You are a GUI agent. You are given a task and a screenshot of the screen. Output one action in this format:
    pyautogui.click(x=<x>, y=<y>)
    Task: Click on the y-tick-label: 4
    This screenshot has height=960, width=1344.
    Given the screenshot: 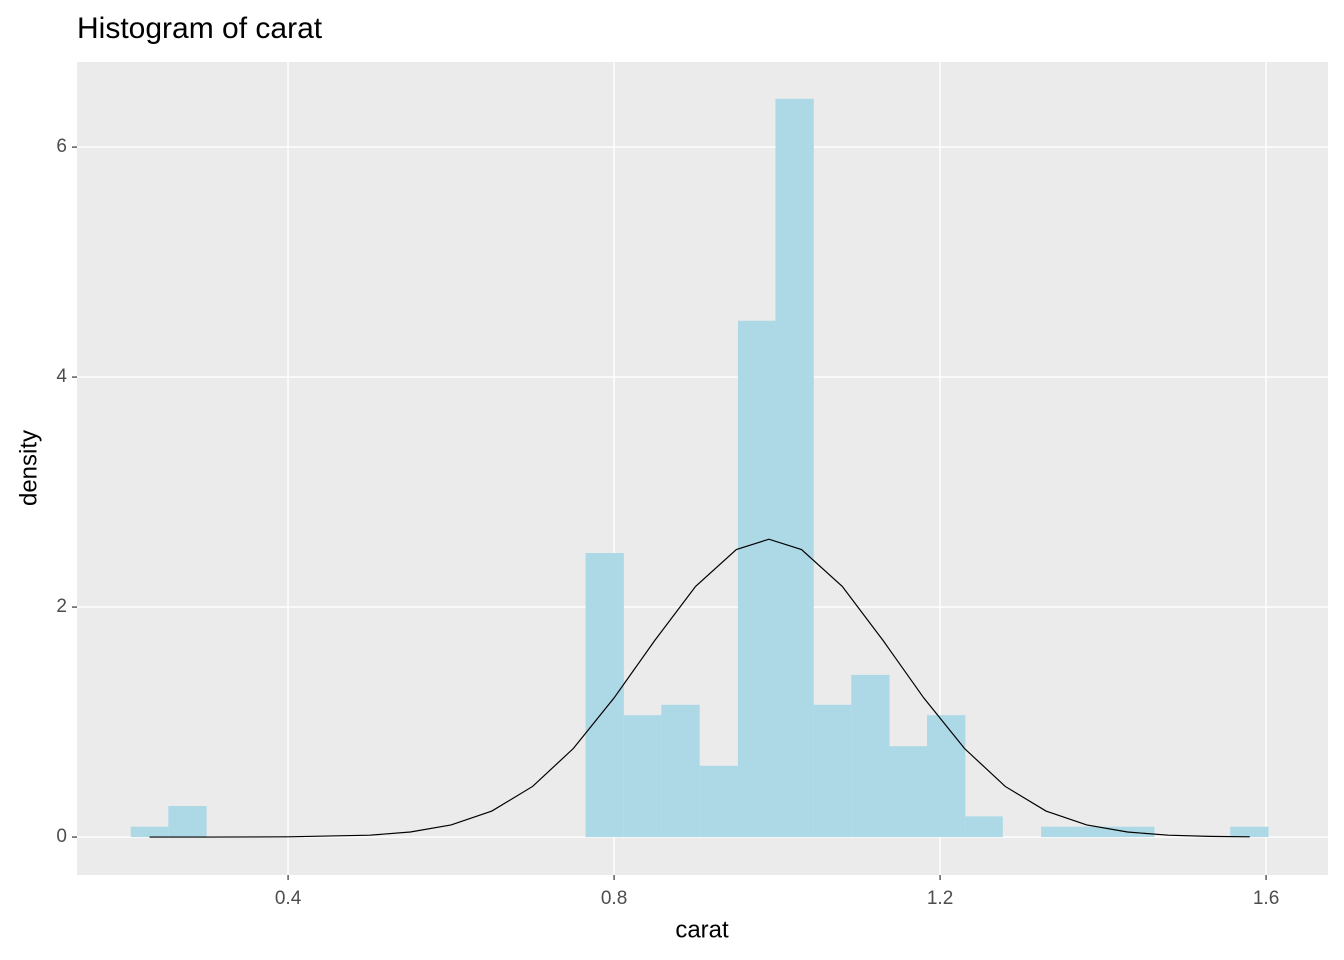 What is the action you would take?
    pyautogui.click(x=61, y=376)
    